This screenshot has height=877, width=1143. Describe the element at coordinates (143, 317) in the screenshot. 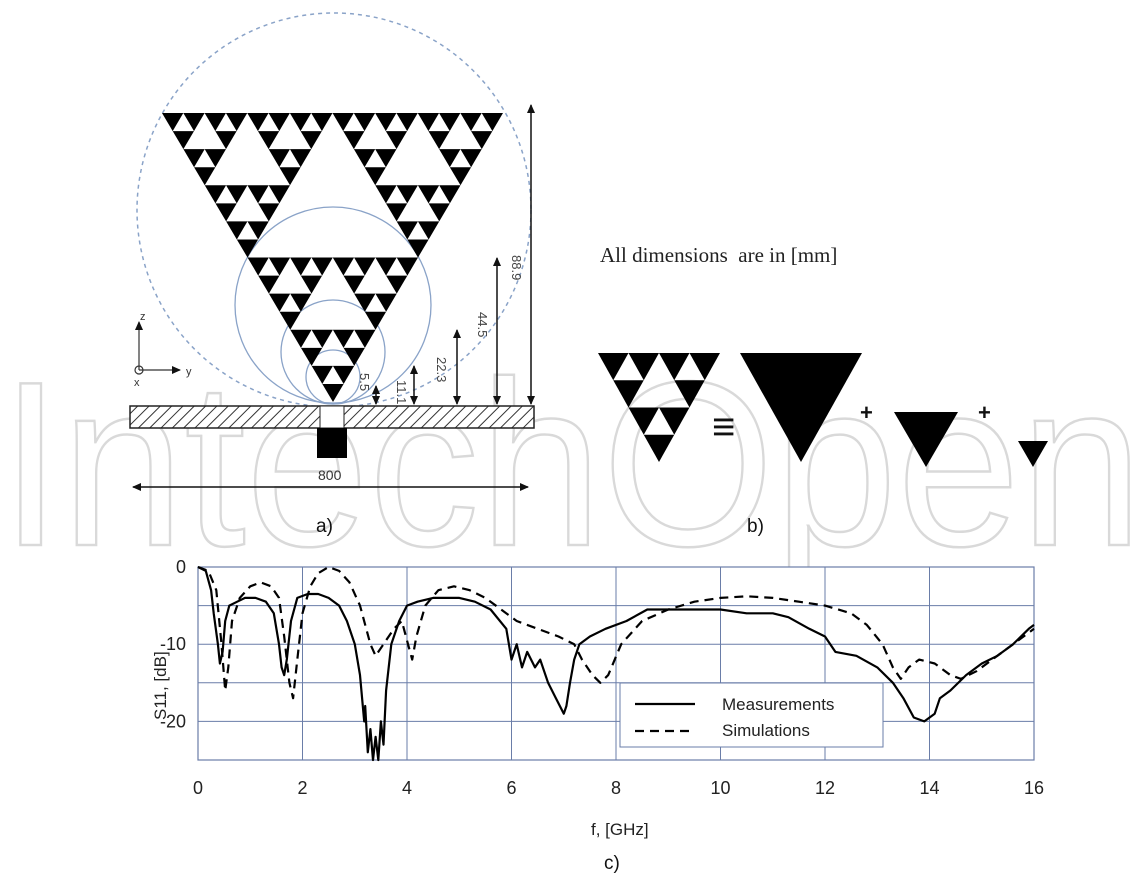

I see `axis-label-z: z` at that location.